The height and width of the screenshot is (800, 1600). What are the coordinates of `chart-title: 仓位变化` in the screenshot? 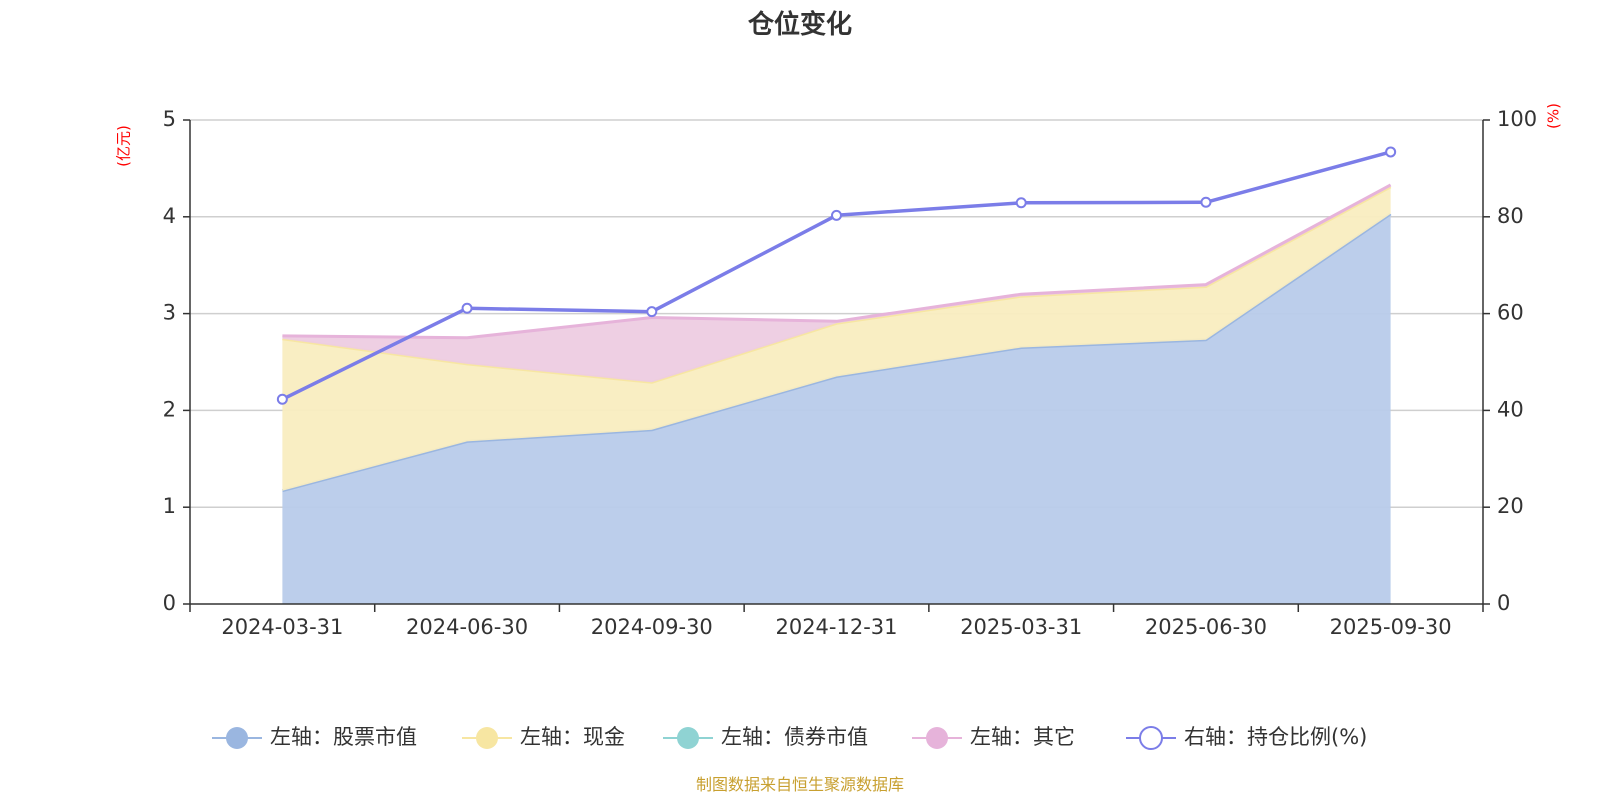 It's located at (799, 24).